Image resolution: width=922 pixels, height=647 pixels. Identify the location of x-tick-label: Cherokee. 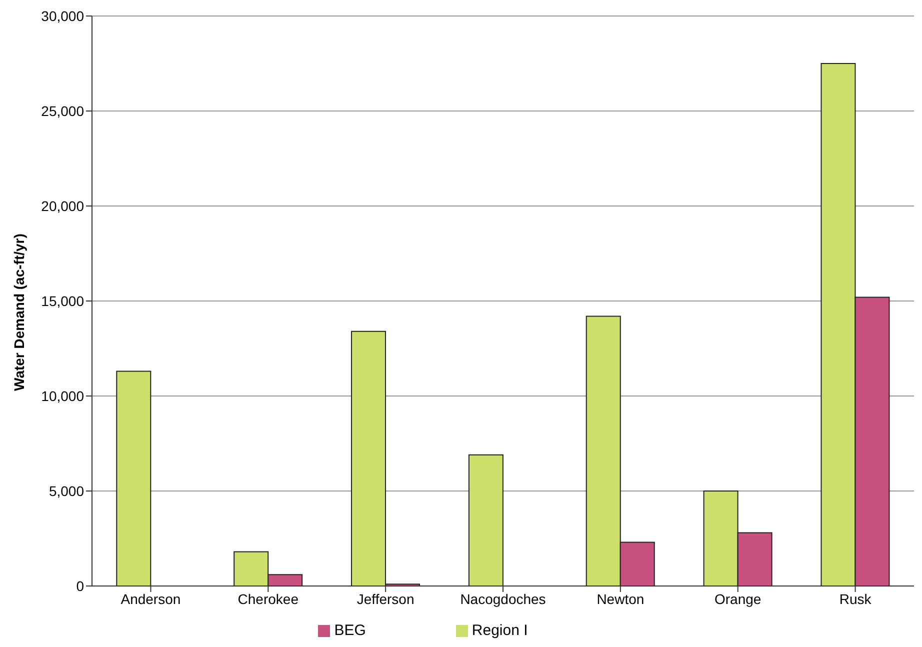
(268, 598).